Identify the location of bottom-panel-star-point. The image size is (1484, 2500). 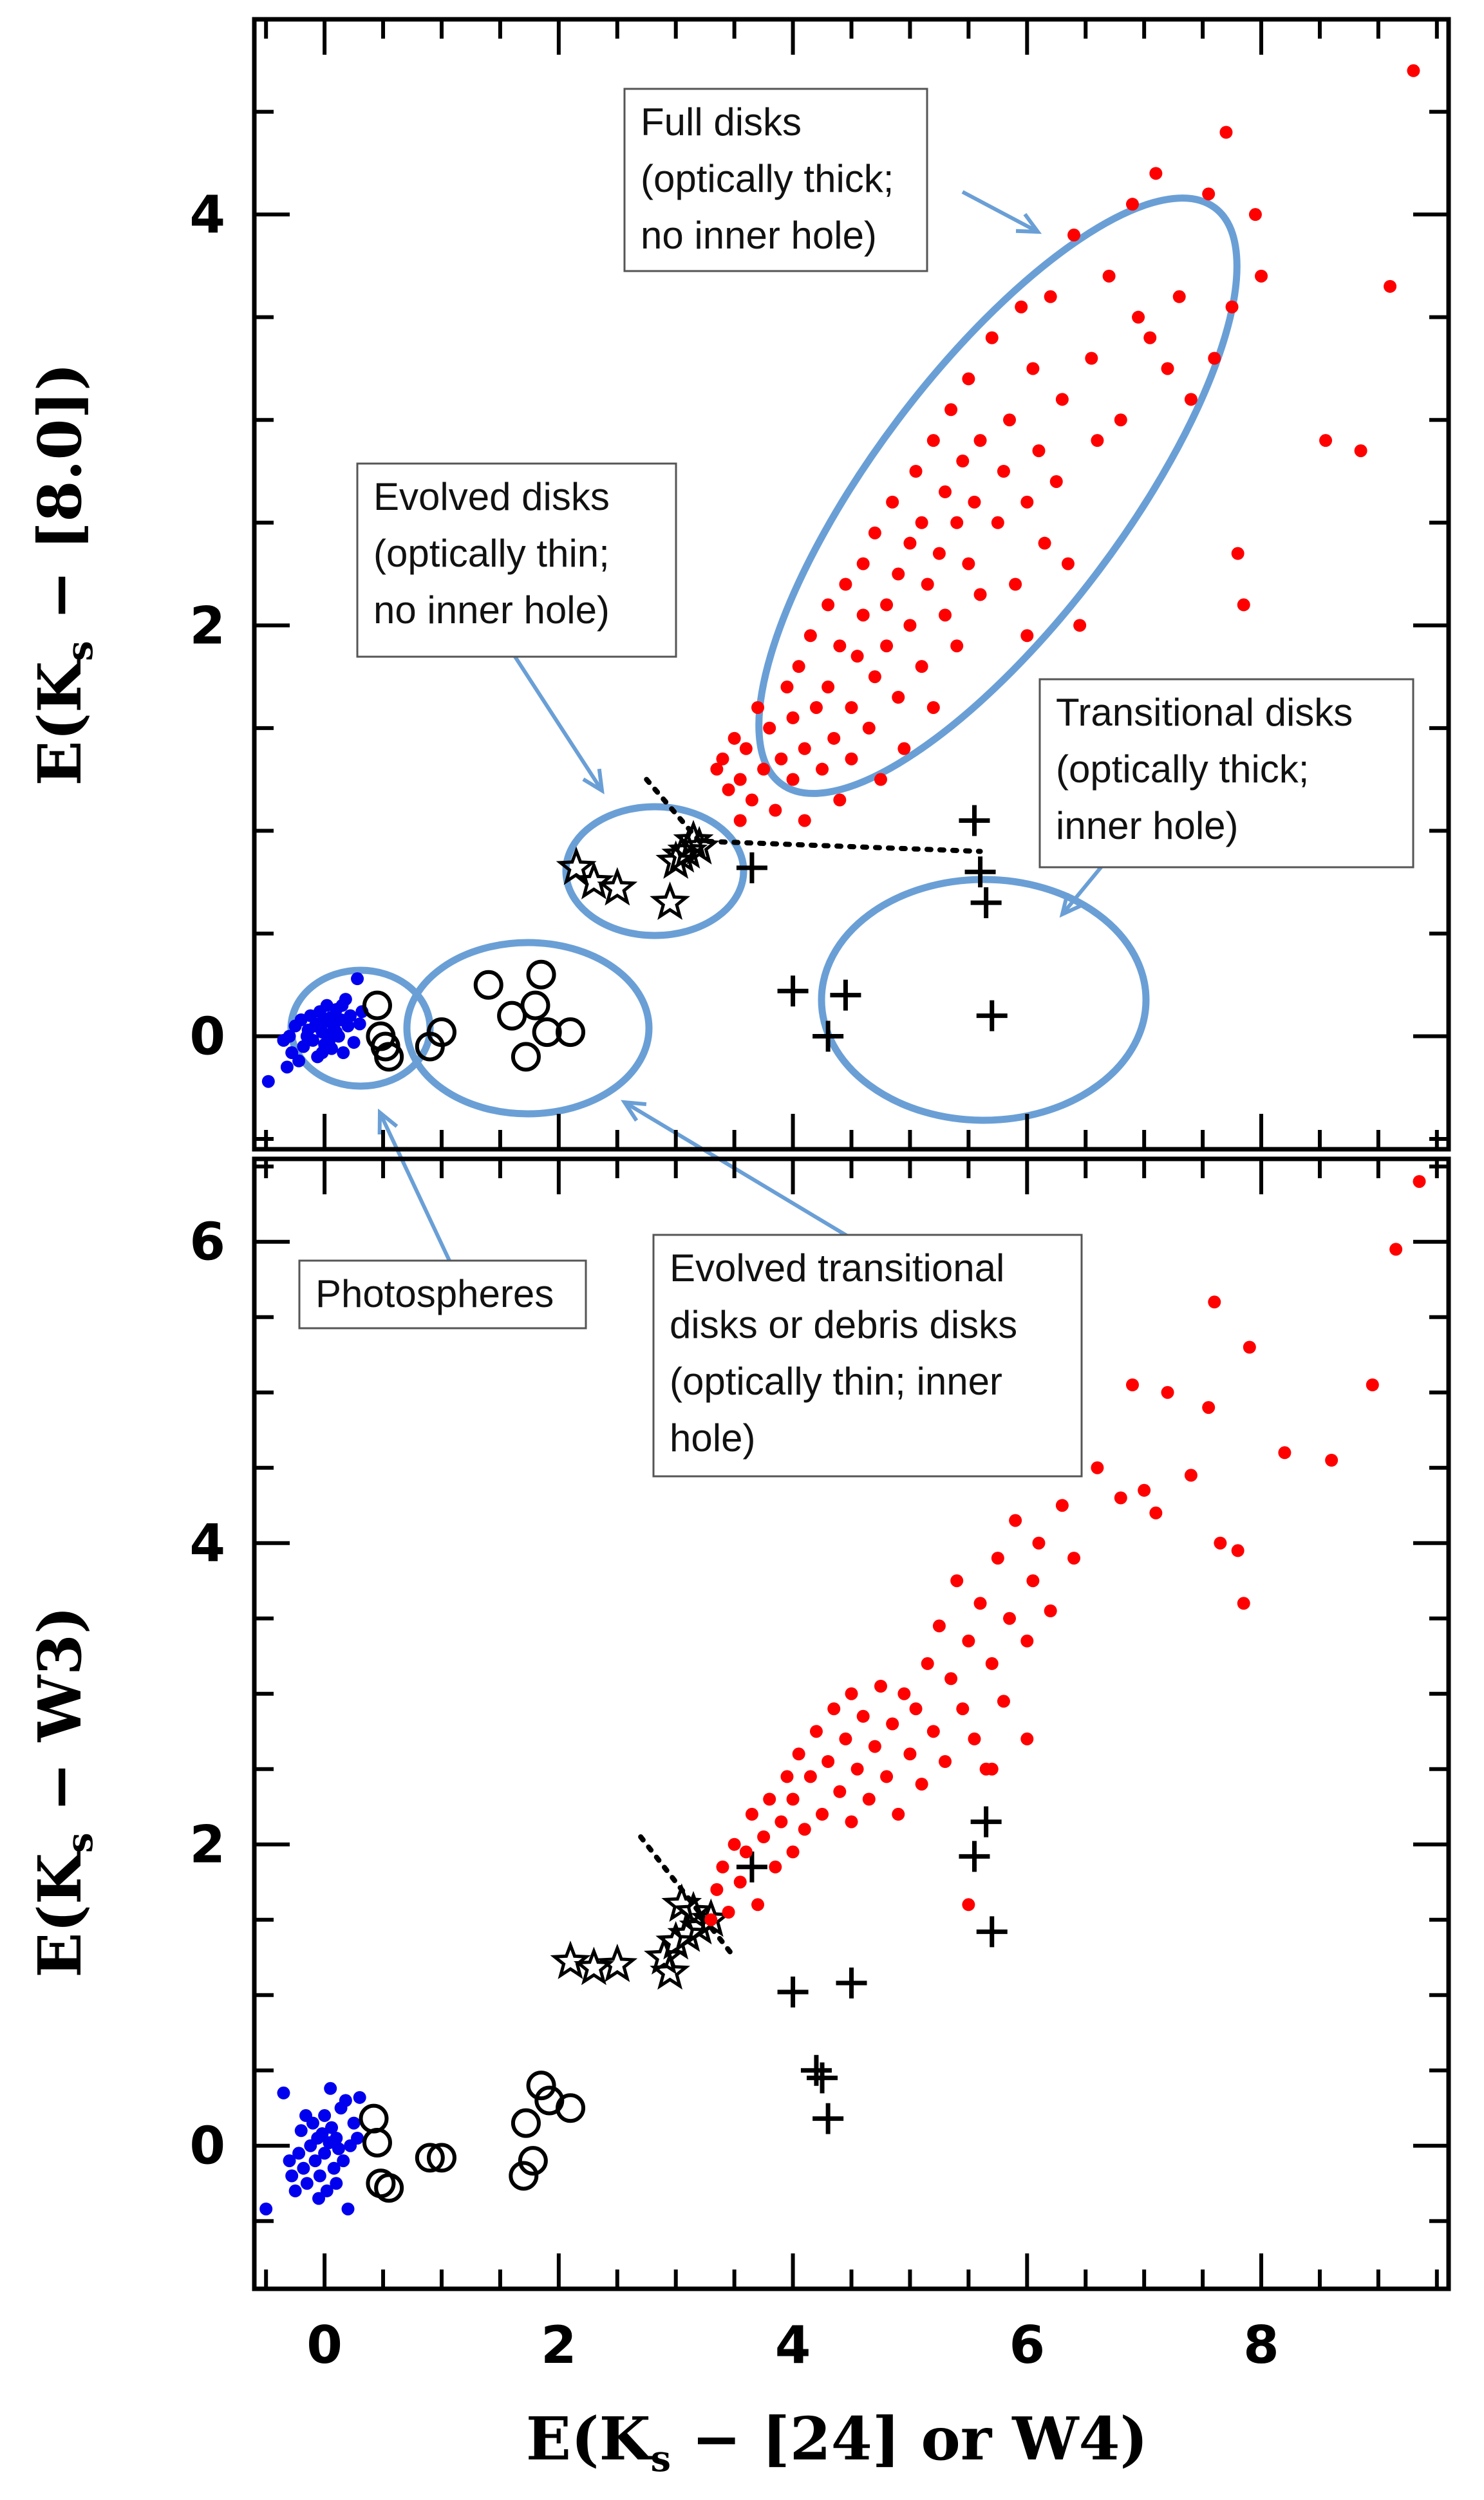
(693, 1910).